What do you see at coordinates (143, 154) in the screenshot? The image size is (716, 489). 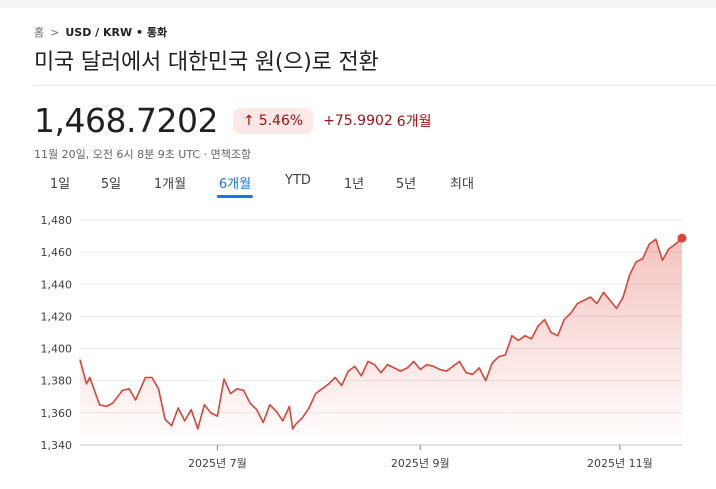 I see `timestamp: 11월 20일, 오전 6시 8분 9초 UTC · 면책조항` at bounding box center [143, 154].